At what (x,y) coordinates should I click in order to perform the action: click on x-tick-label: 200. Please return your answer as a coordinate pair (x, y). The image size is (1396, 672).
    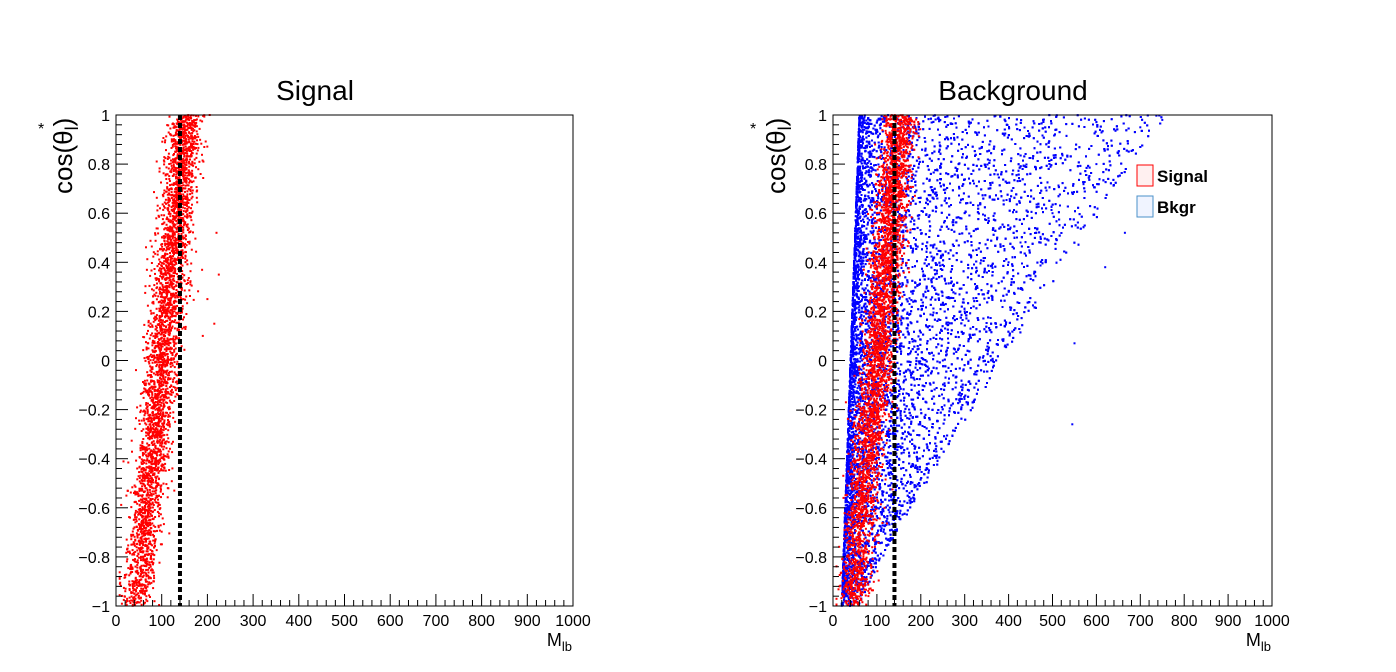
    Looking at the image, I should click on (207, 621).